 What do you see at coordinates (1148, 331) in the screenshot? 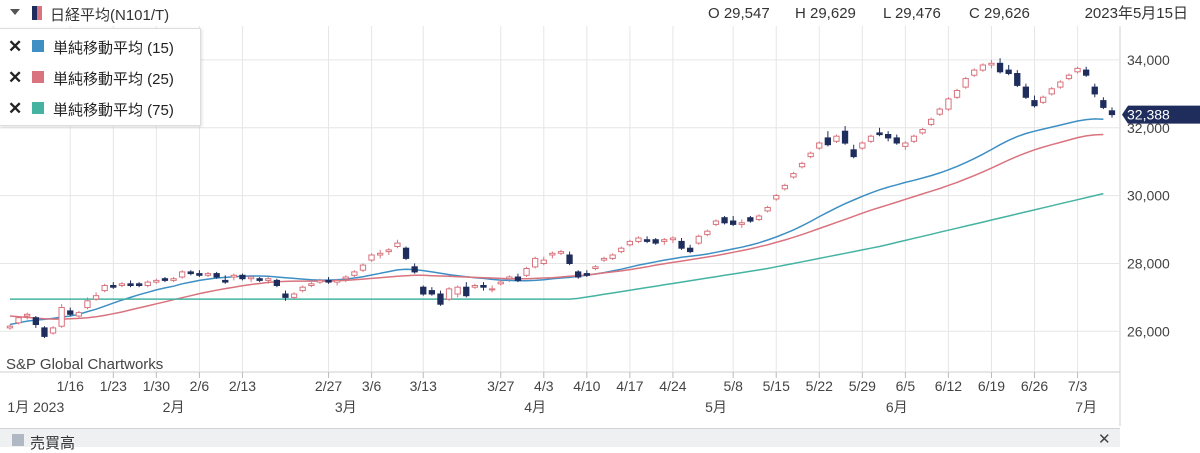
I see `y-tick-label: 26,000` at bounding box center [1148, 331].